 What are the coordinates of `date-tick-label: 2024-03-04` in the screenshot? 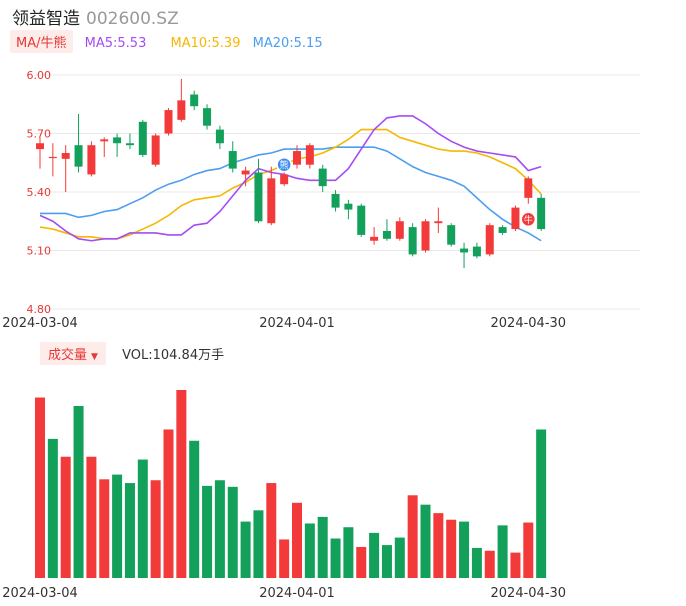 It's located at (40, 323).